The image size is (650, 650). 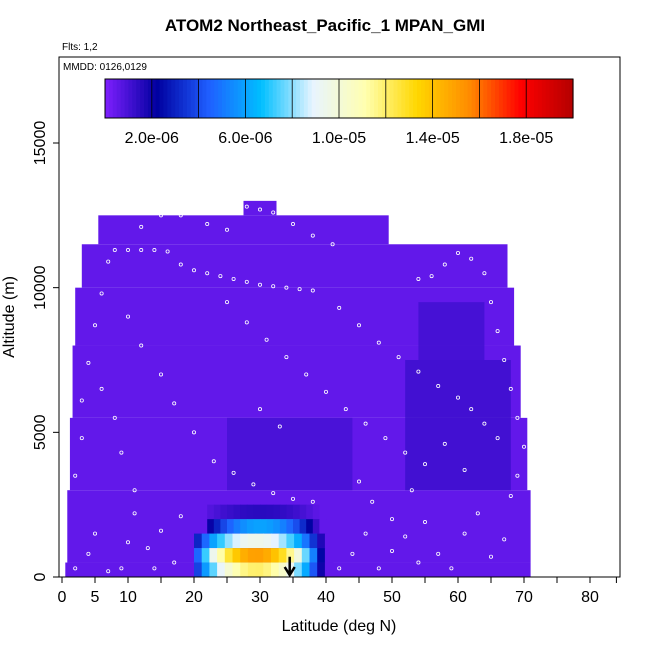 I want to click on shade-cell, so click(x=290, y=454).